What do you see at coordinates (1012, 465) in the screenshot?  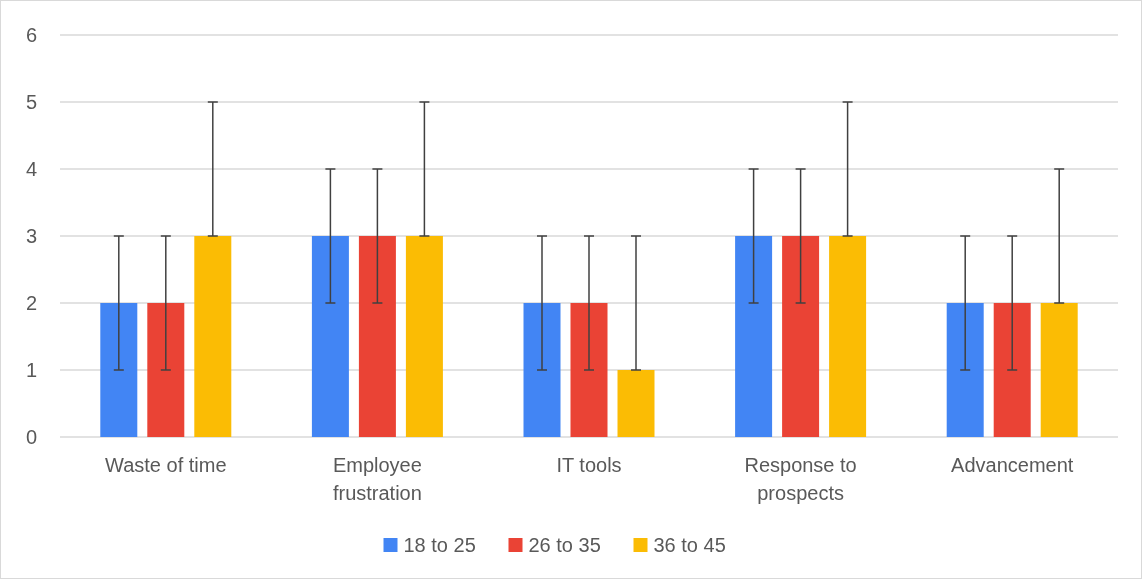 I see `x-tick-label: Advancement` at bounding box center [1012, 465].